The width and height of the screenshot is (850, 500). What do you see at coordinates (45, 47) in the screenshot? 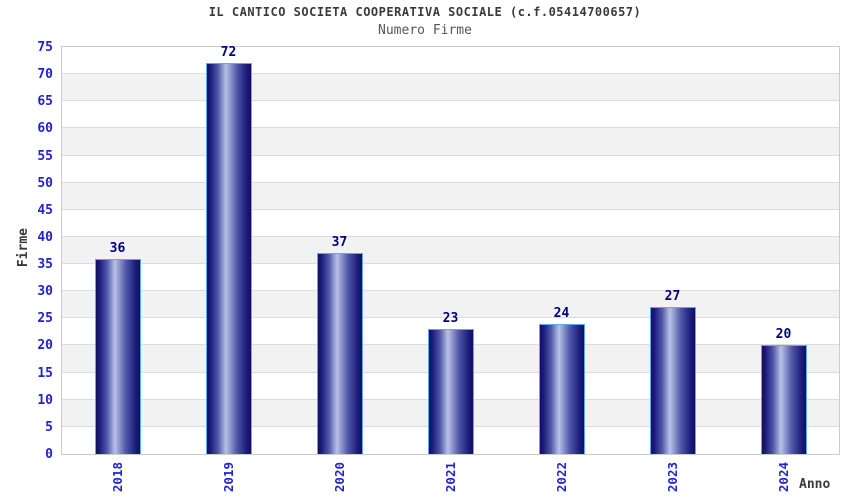
I see `y-tick-label: 75` at bounding box center [45, 47].